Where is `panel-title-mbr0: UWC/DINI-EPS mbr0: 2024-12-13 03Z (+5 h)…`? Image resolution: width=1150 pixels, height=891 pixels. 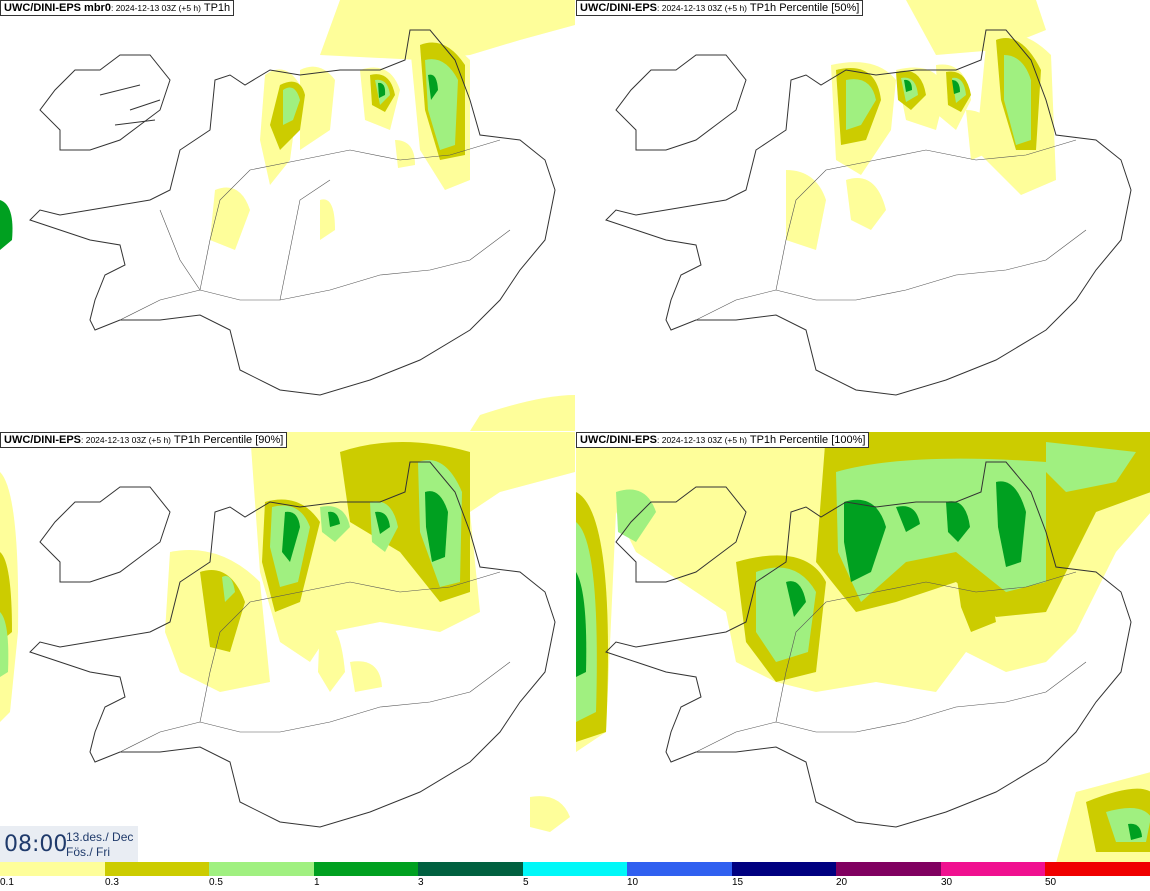
panel-title-mbr0: UWC/DINI-EPS mbr0: 2024-12-13 03Z (+5 h)… is located at coordinates (117, 8).